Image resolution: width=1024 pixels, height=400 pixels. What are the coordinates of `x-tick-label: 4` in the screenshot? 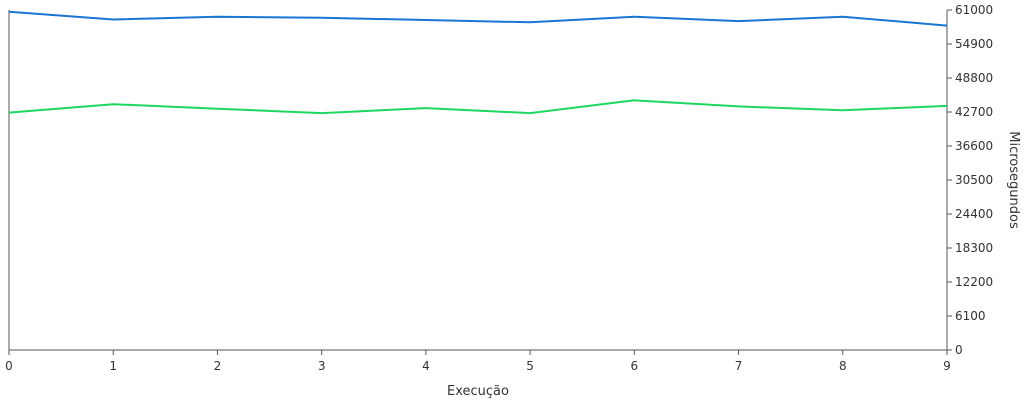 It's located at (426, 366).